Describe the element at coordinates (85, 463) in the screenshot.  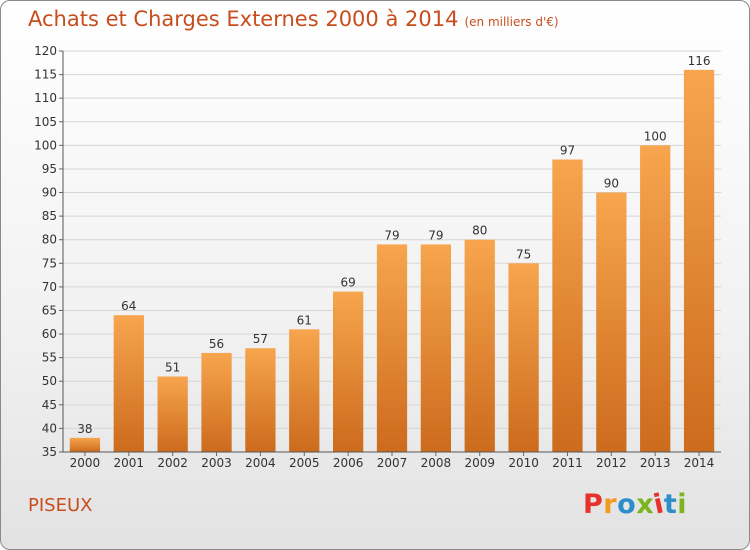
I see `x-tick-label-2000: 2000` at that location.